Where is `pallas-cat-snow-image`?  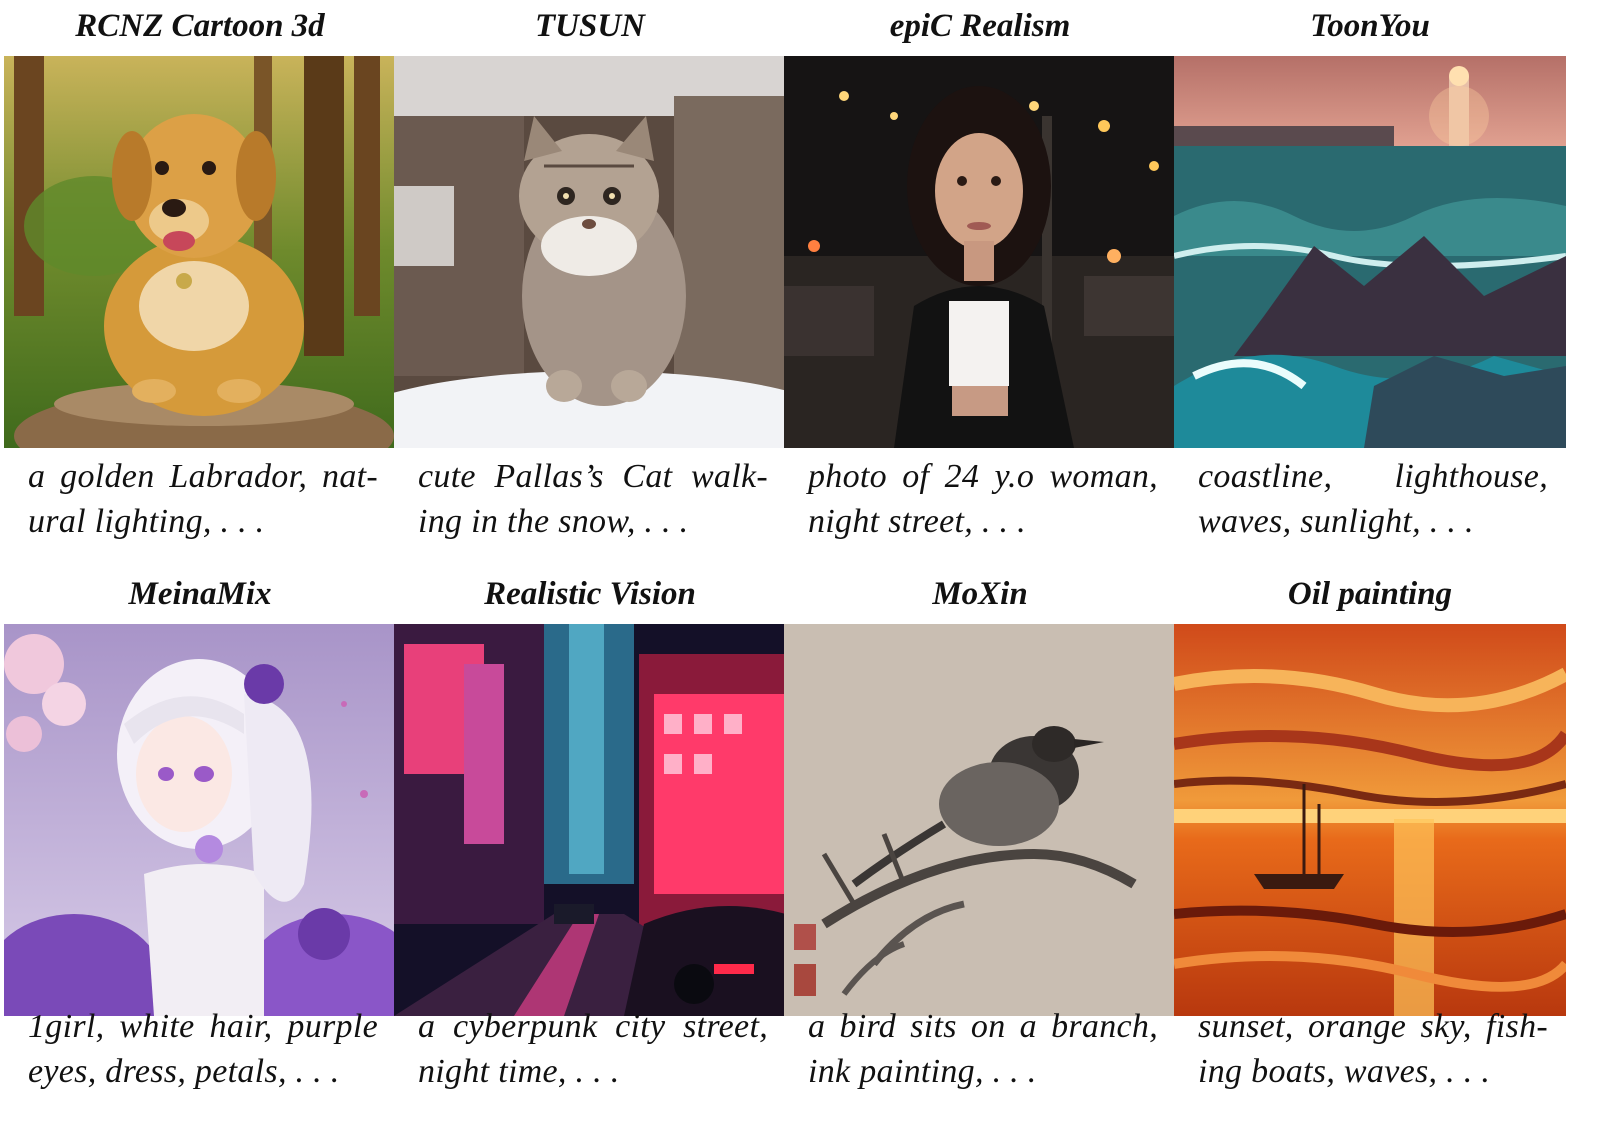 pallas-cat-snow-image is located at coordinates (590, 252).